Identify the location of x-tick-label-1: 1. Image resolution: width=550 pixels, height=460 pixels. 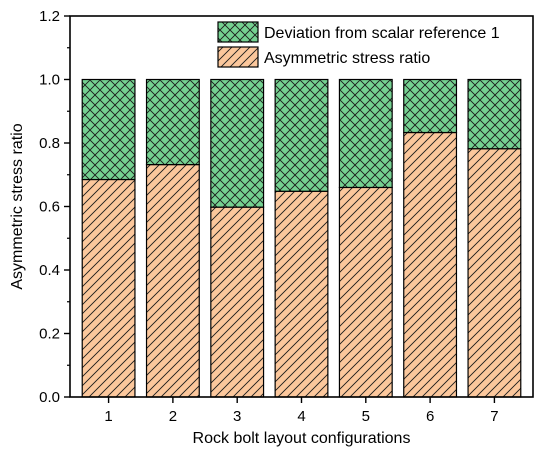
(108, 416).